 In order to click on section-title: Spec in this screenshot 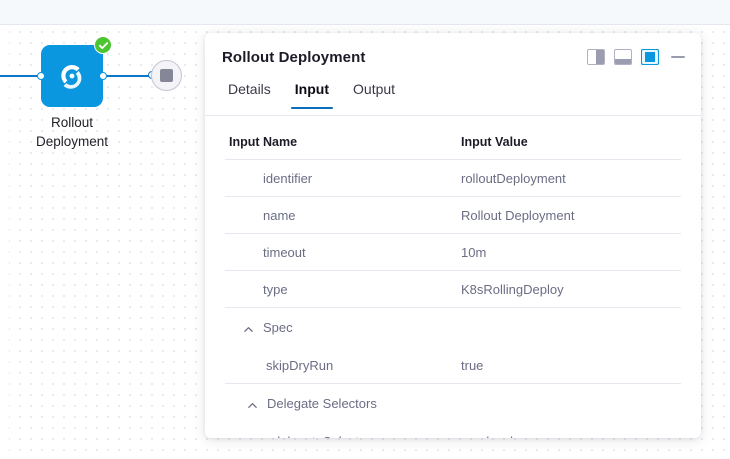, I will do `click(278, 327)`.